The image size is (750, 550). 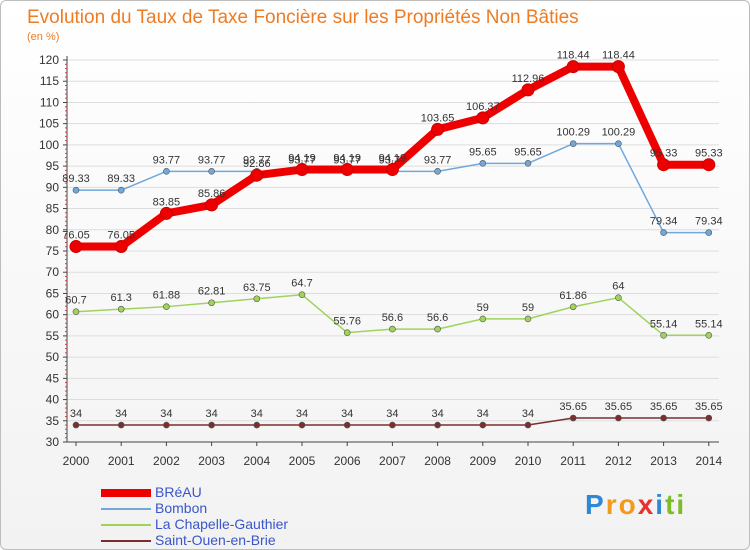 I want to click on y-tick-label: 45, so click(x=53, y=378).